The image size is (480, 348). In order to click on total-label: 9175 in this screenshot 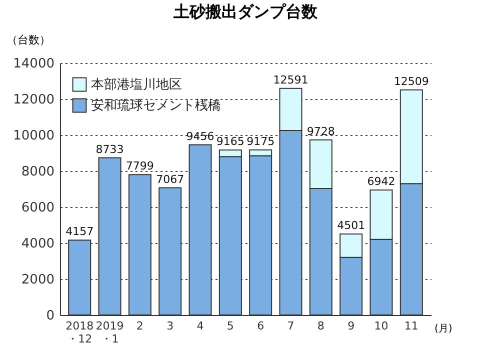, I will do `click(260, 141)`.